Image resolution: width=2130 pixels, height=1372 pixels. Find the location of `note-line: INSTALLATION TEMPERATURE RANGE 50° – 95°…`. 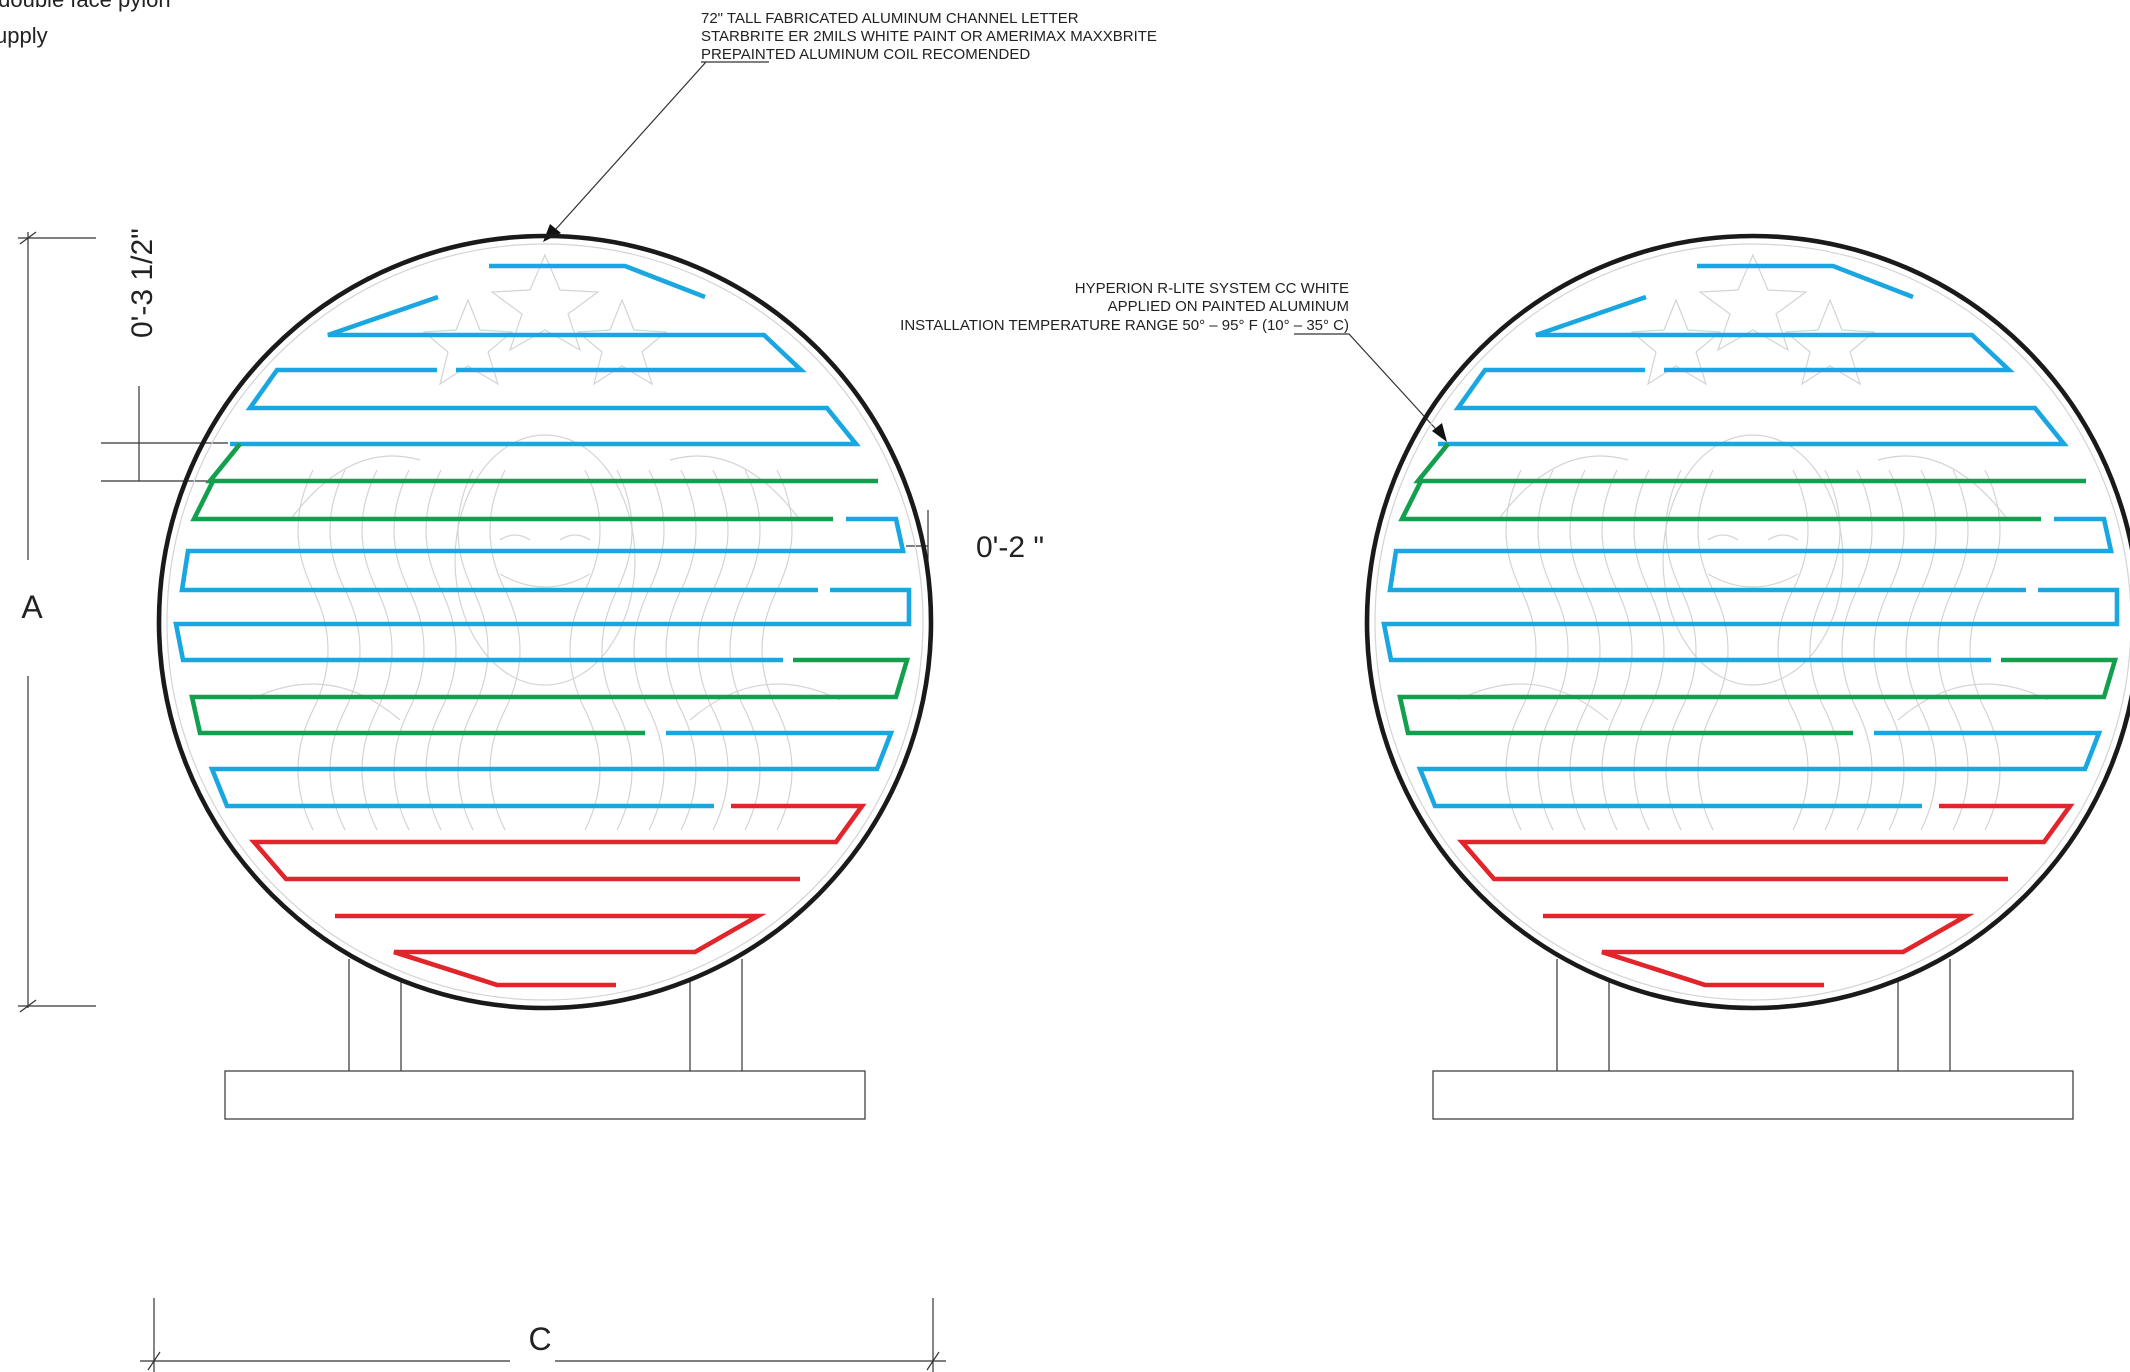

note-line: INSTALLATION TEMPERATURE RANGE 50° – 95°… is located at coordinates (1124, 325).